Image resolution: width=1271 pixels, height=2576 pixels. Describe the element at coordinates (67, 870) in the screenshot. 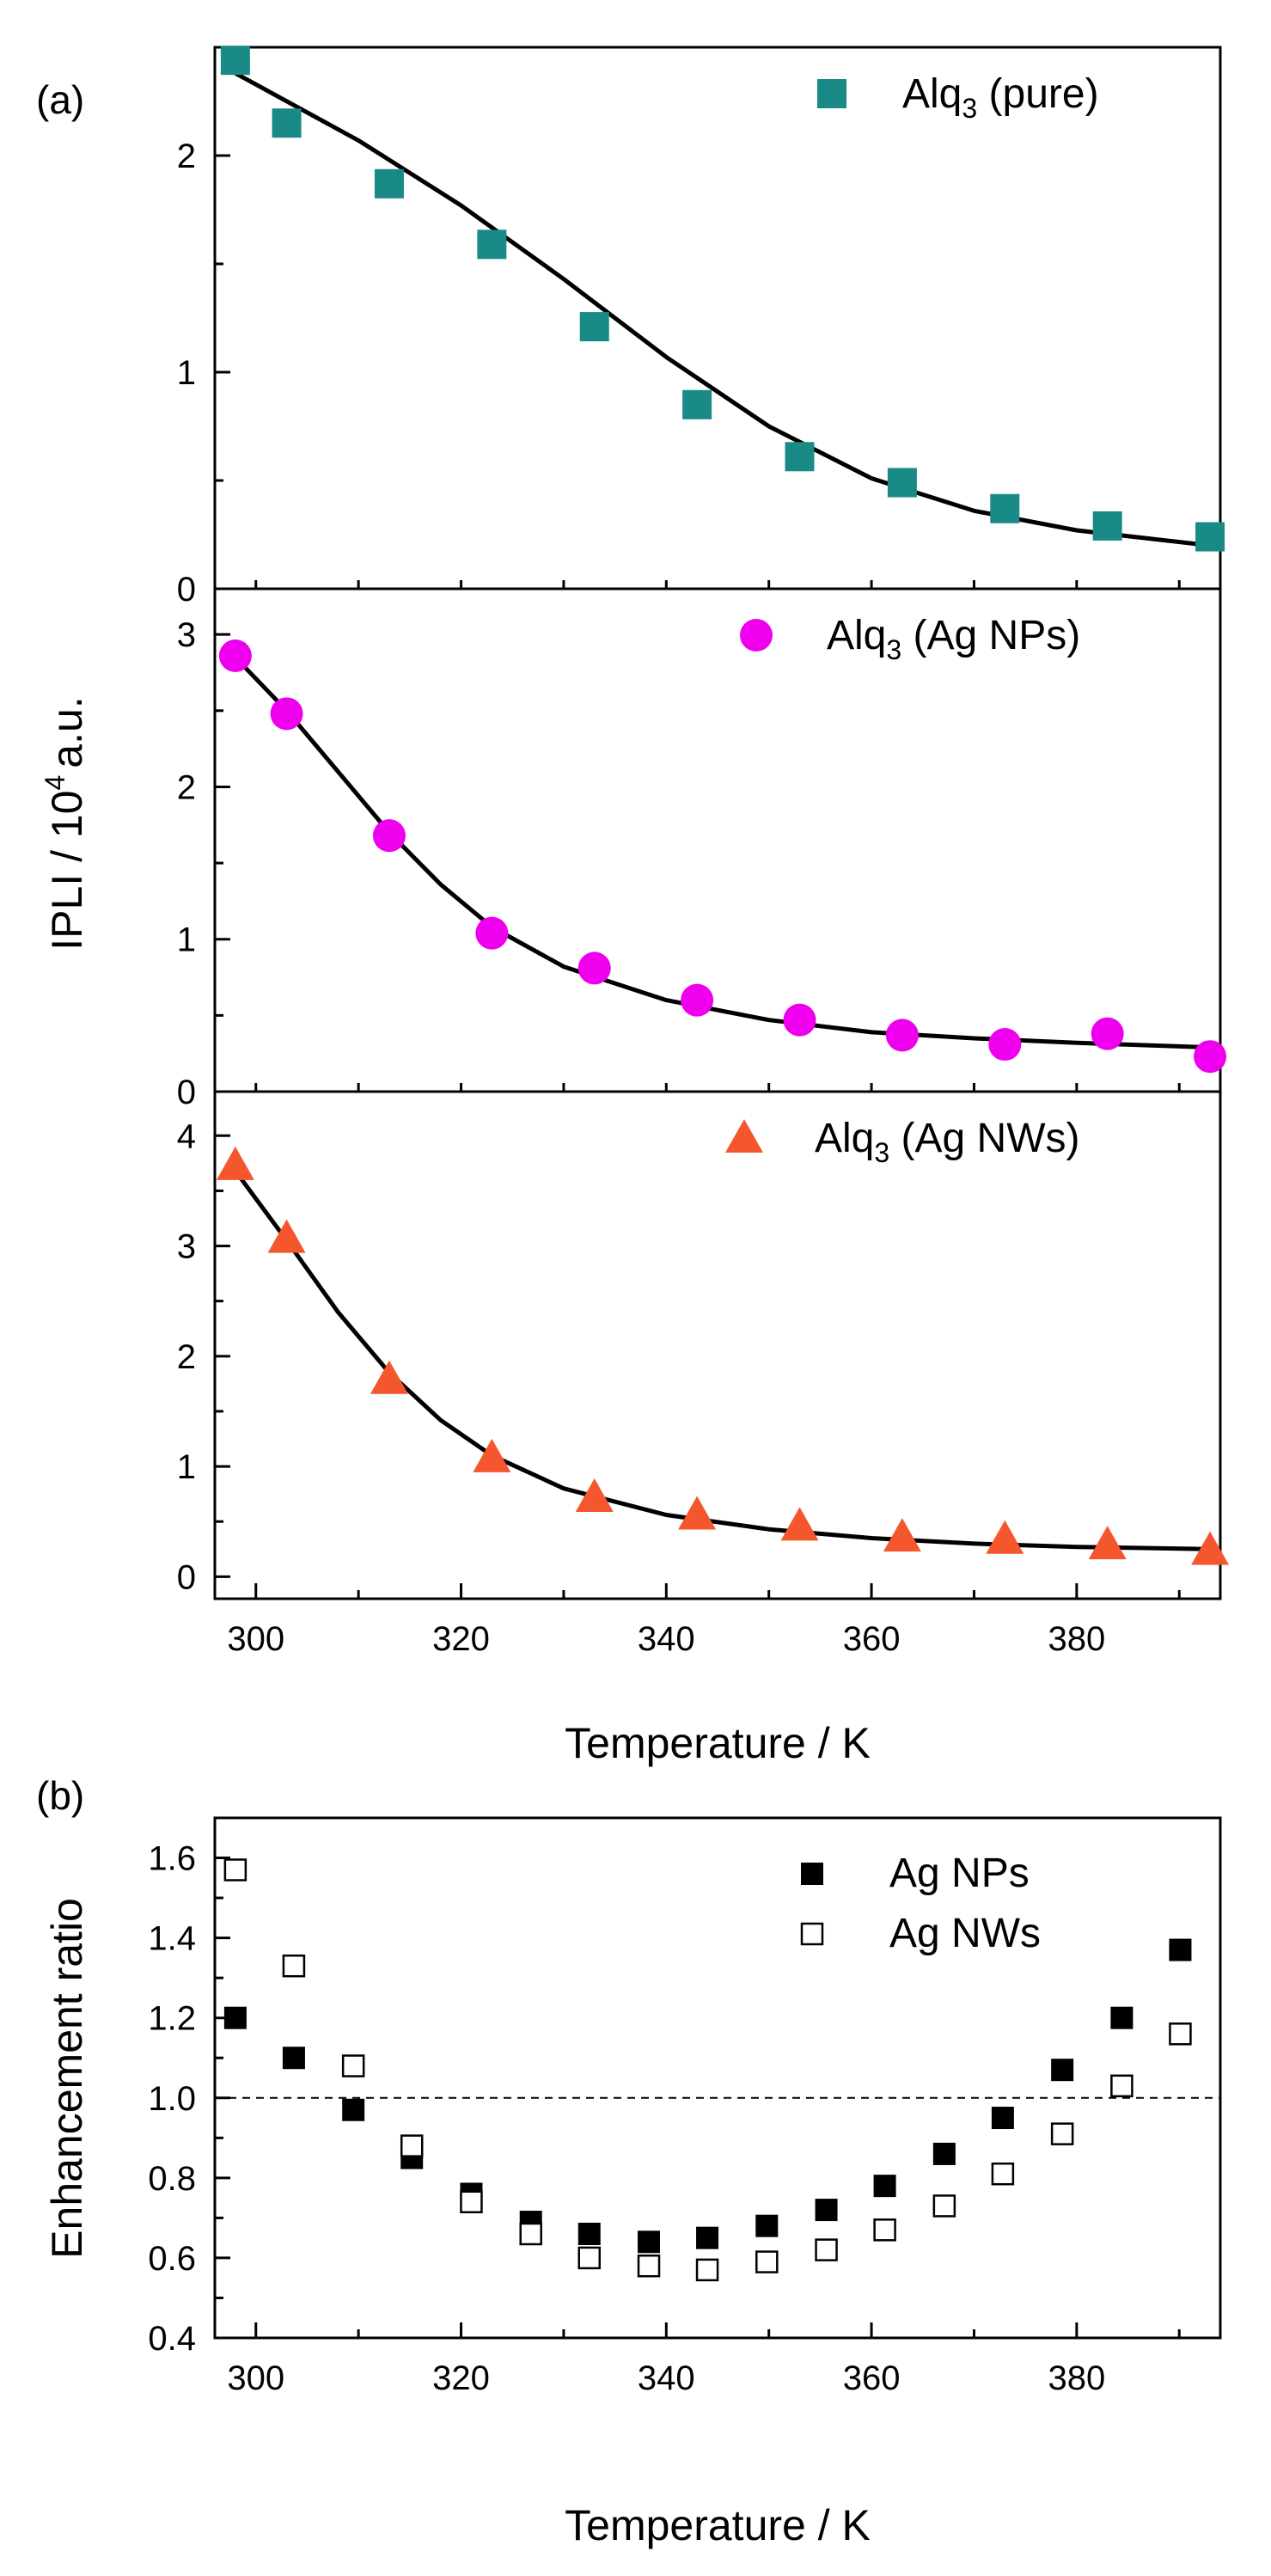

I see `y-title-main: IPLI / 10` at that location.